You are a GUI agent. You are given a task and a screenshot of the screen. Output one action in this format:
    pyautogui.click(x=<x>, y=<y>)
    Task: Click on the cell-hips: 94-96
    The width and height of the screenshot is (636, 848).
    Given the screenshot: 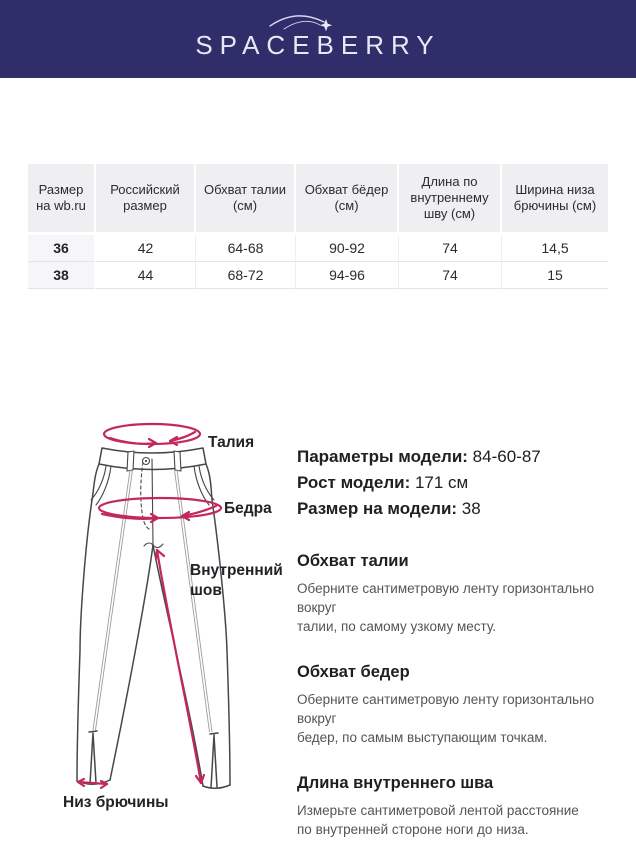 What is the action you would take?
    pyautogui.click(x=347, y=275)
    